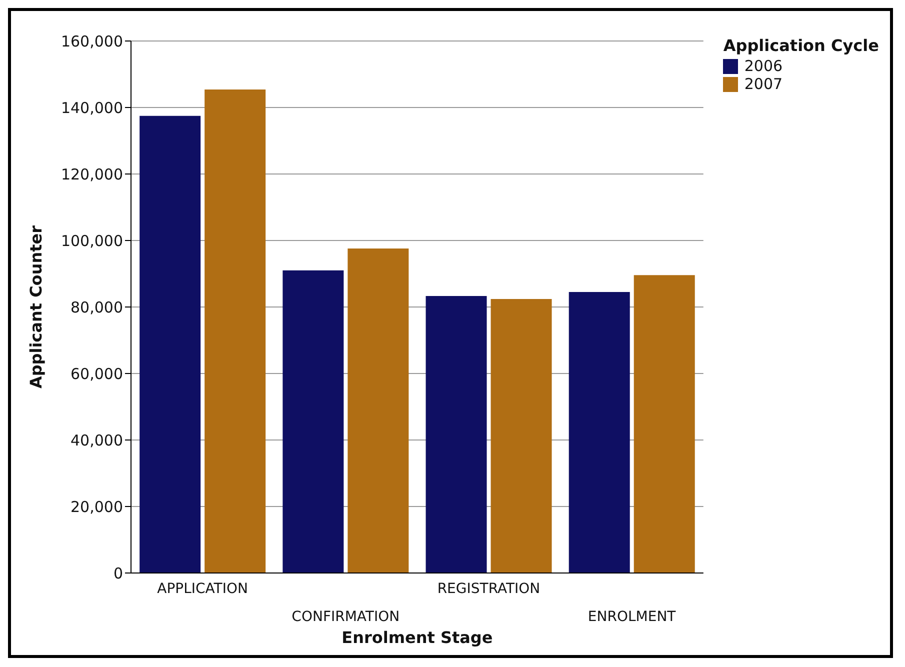 This screenshot has height=667, width=905. What do you see at coordinates (632, 617) in the screenshot?
I see `x-tick-label: ENROLMENT` at bounding box center [632, 617].